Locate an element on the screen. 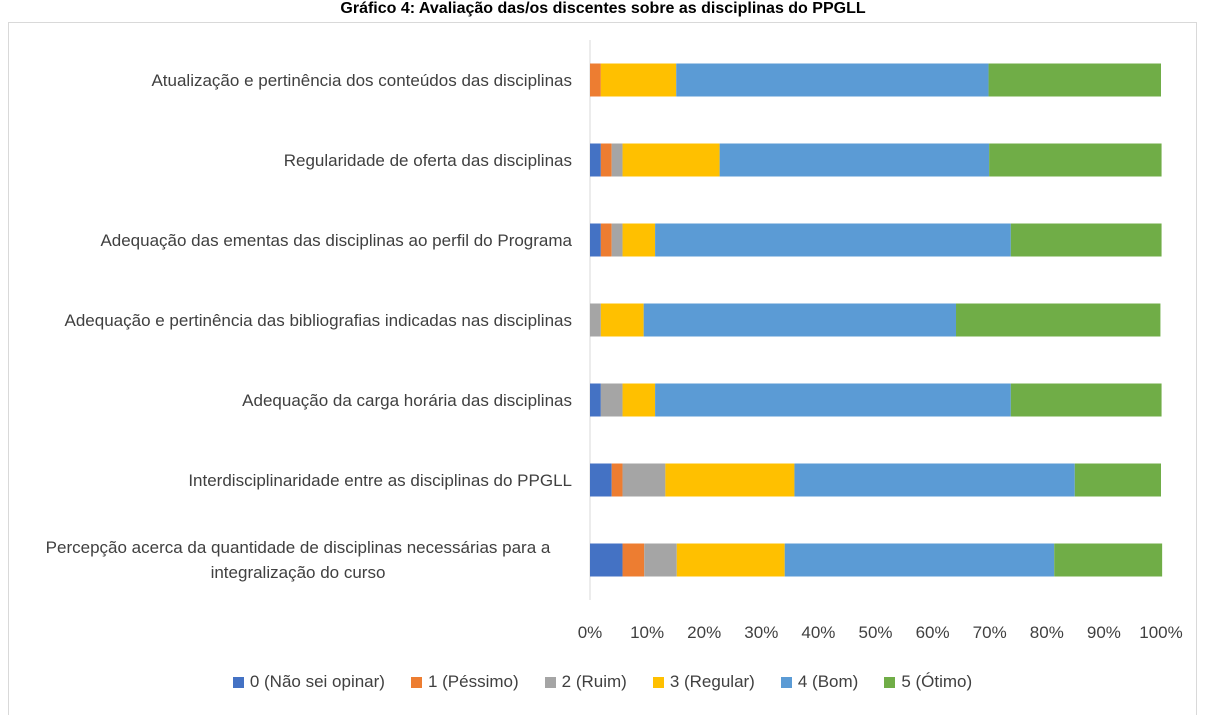  x-tick-label: 40% is located at coordinates (818, 632).